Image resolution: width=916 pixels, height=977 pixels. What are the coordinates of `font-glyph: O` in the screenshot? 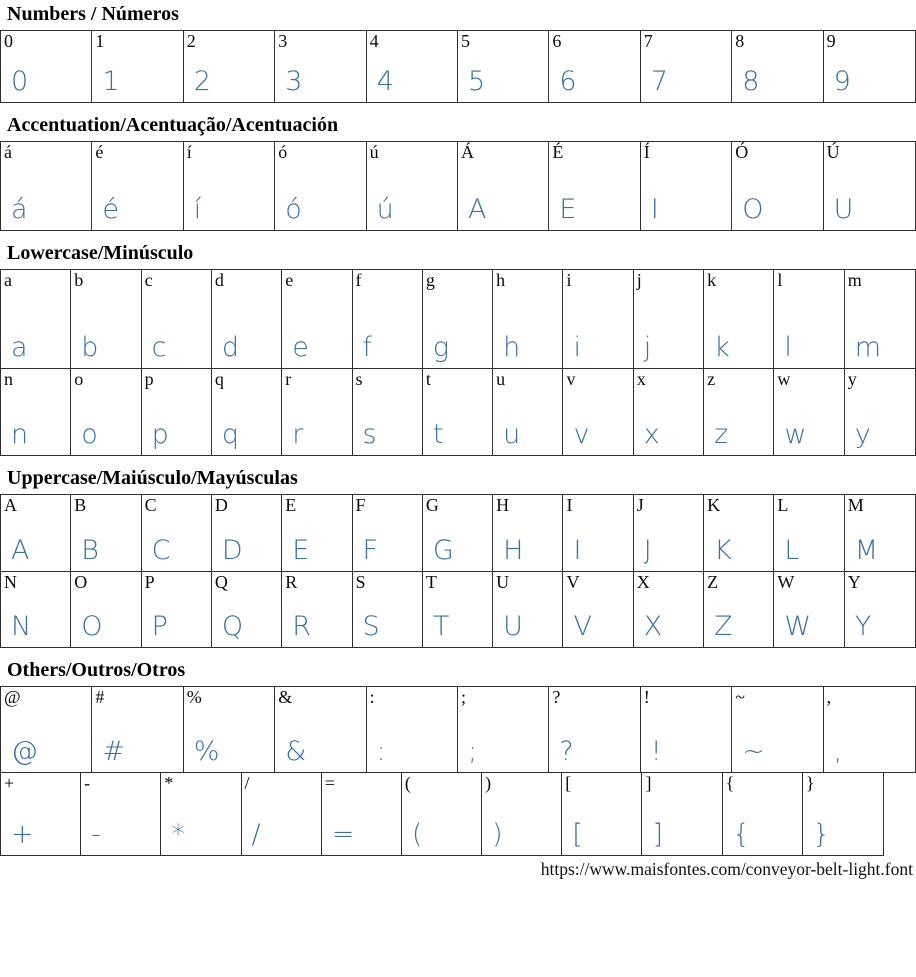 It's located at (753, 209).